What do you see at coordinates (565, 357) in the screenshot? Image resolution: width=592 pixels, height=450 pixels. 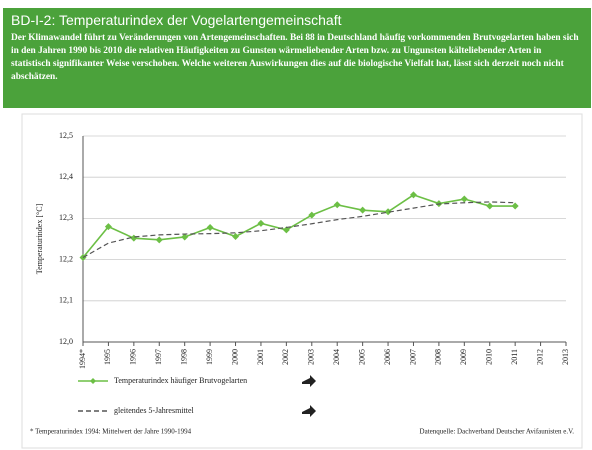 I see `x-tick-label: 2013` at bounding box center [565, 357].